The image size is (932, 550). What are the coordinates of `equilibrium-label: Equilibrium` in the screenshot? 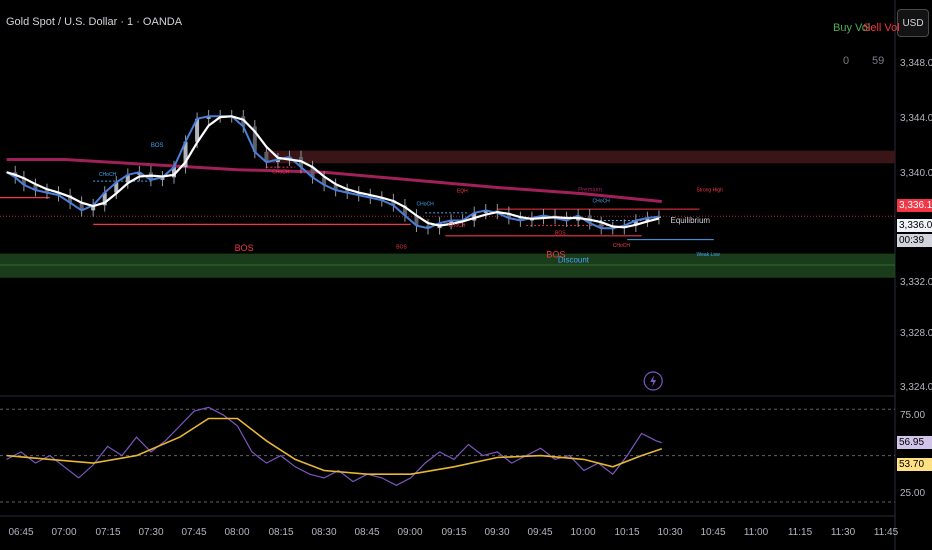 It's located at (691, 220).